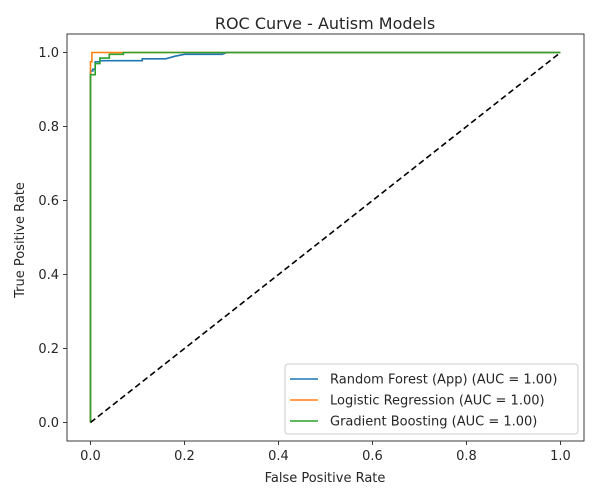 The height and width of the screenshot is (500, 600). What do you see at coordinates (52, 238) in the screenshot?
I see `y-axis: 0.0 0.2 0.4 0.6 0.8 1.0` at bounding box center [52, 238].